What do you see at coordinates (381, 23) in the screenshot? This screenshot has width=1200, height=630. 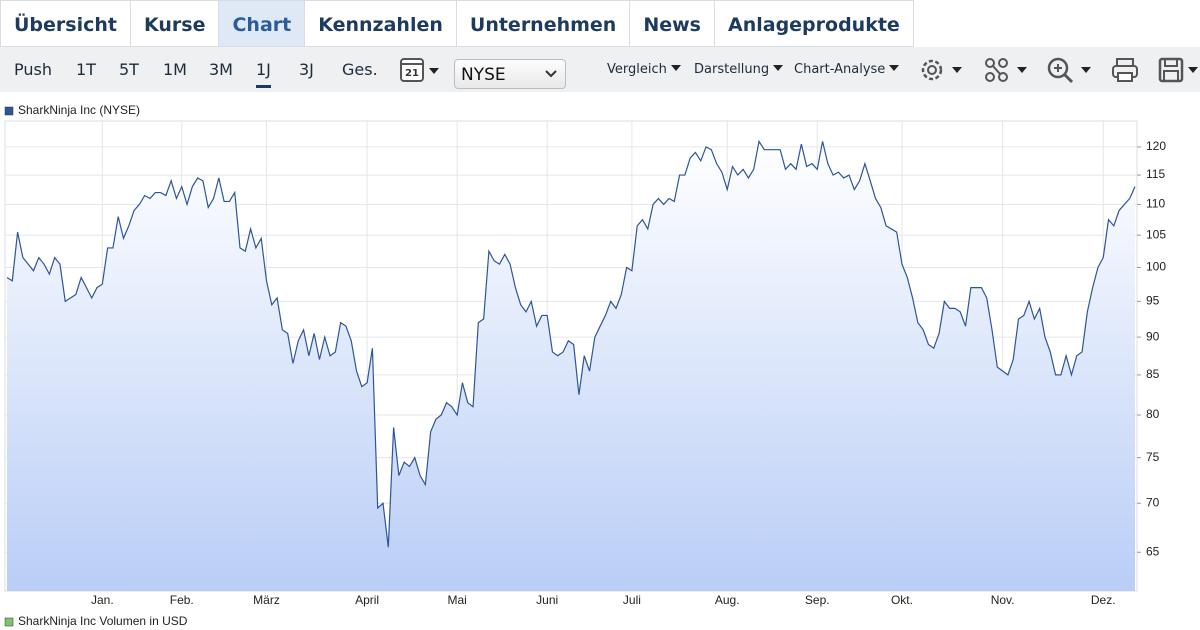 I see `tab: Kennzahlen` at bounding box center [381, 23].